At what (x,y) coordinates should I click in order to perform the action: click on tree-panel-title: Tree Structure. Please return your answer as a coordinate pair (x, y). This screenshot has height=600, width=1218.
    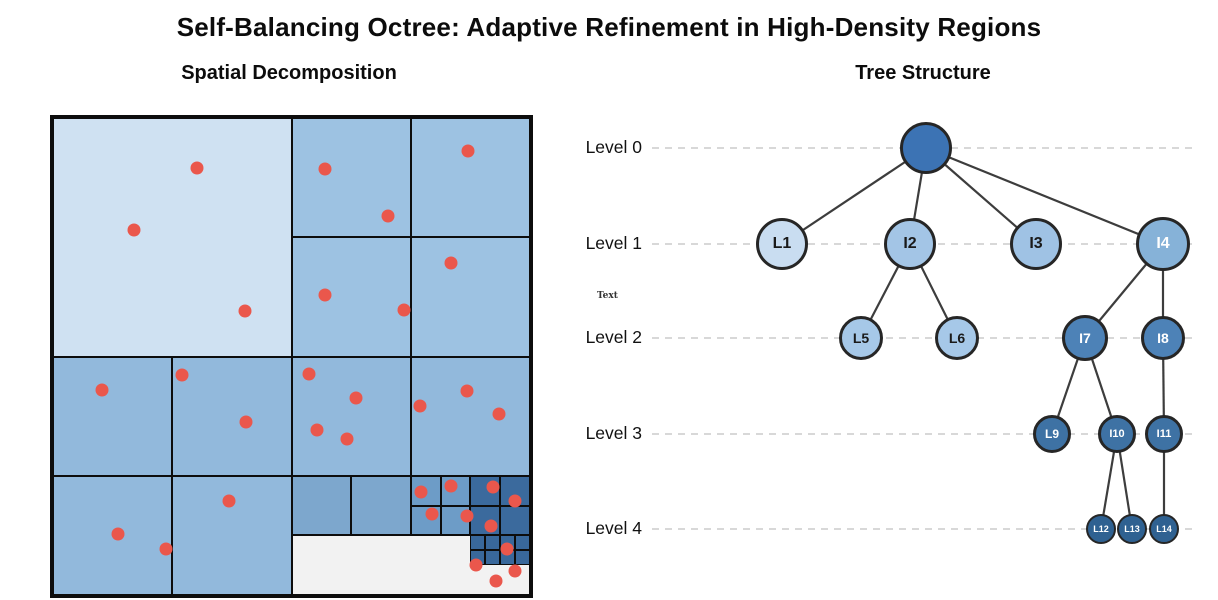
    Looking at the image, I should click on (923, 73).